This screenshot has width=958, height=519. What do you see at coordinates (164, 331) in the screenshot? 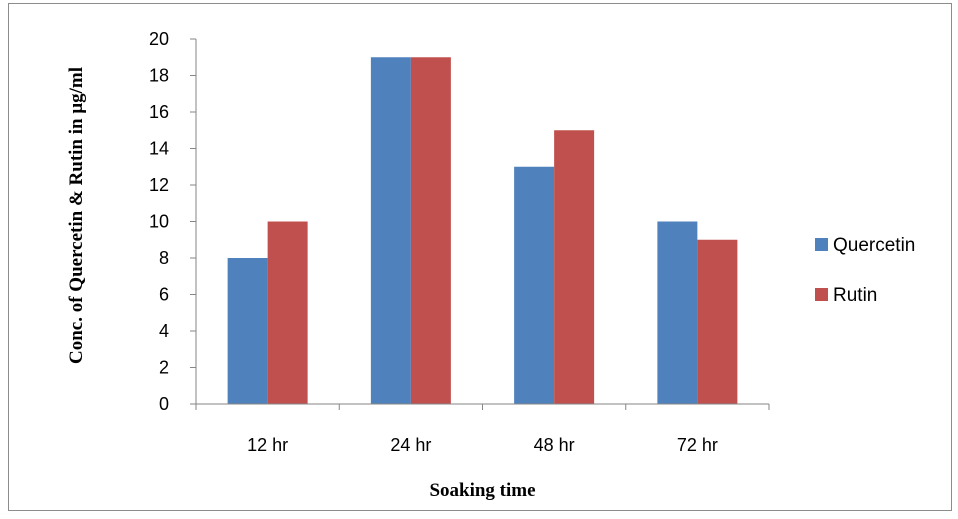
I see `y-tick-label: 4` at bounding box center [164, 331].